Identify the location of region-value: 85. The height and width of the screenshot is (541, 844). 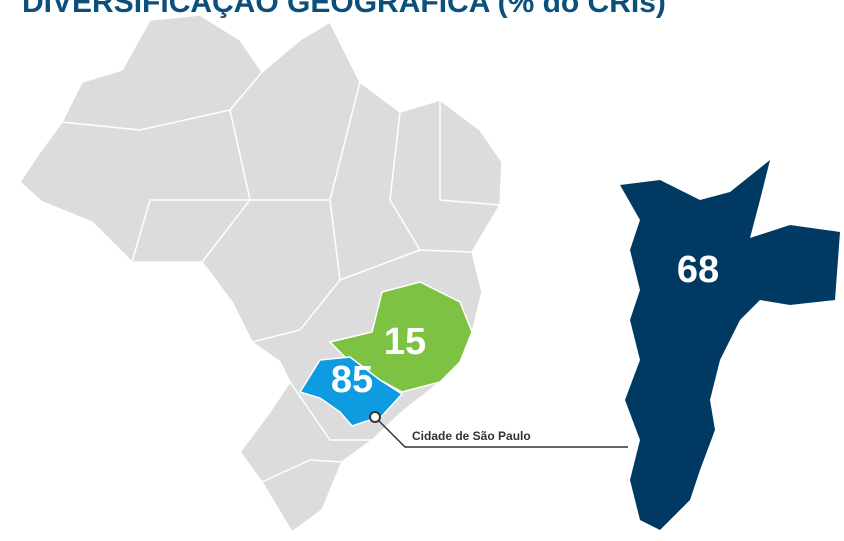
(352, 380).